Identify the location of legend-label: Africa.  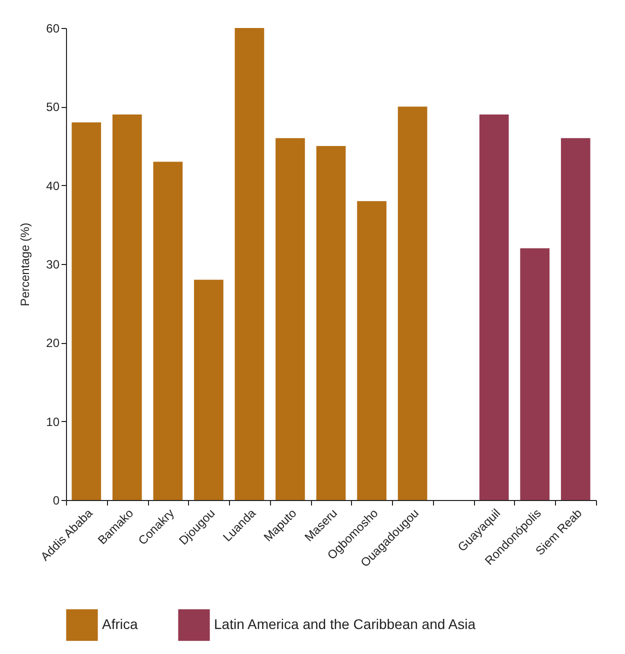
(120, 624).